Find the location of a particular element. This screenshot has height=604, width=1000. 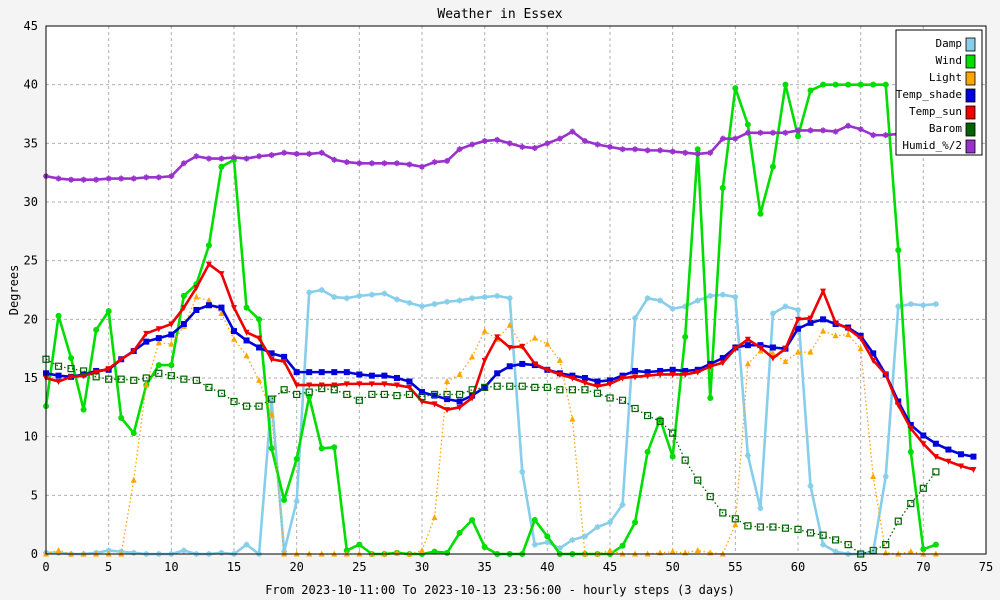

y-tick-label: 5 is located at coordinates (34, 495).